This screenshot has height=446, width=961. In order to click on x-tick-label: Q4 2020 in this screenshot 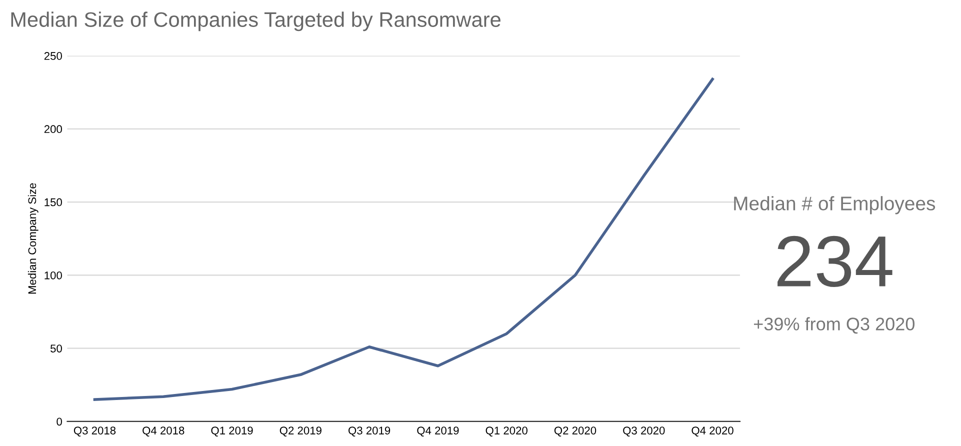, I will do `click(713, 431)`.